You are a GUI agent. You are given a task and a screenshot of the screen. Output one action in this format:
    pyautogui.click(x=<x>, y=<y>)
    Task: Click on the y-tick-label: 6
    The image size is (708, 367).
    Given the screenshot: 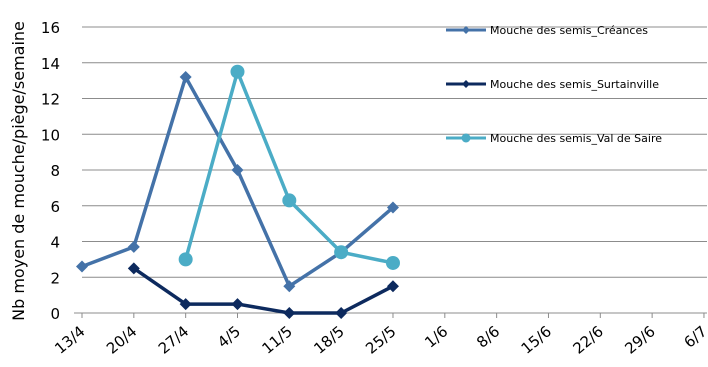 What is the action you would take?
    pyautogui.click(x=55, y=207)
    